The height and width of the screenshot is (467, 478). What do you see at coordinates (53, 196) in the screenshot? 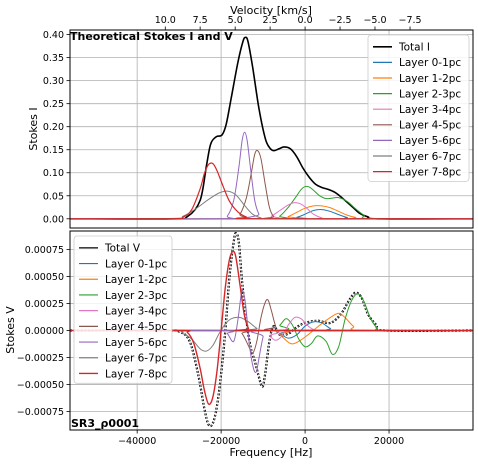
I see `y-tick-label: 0.05` at bounding box center [53, 196].